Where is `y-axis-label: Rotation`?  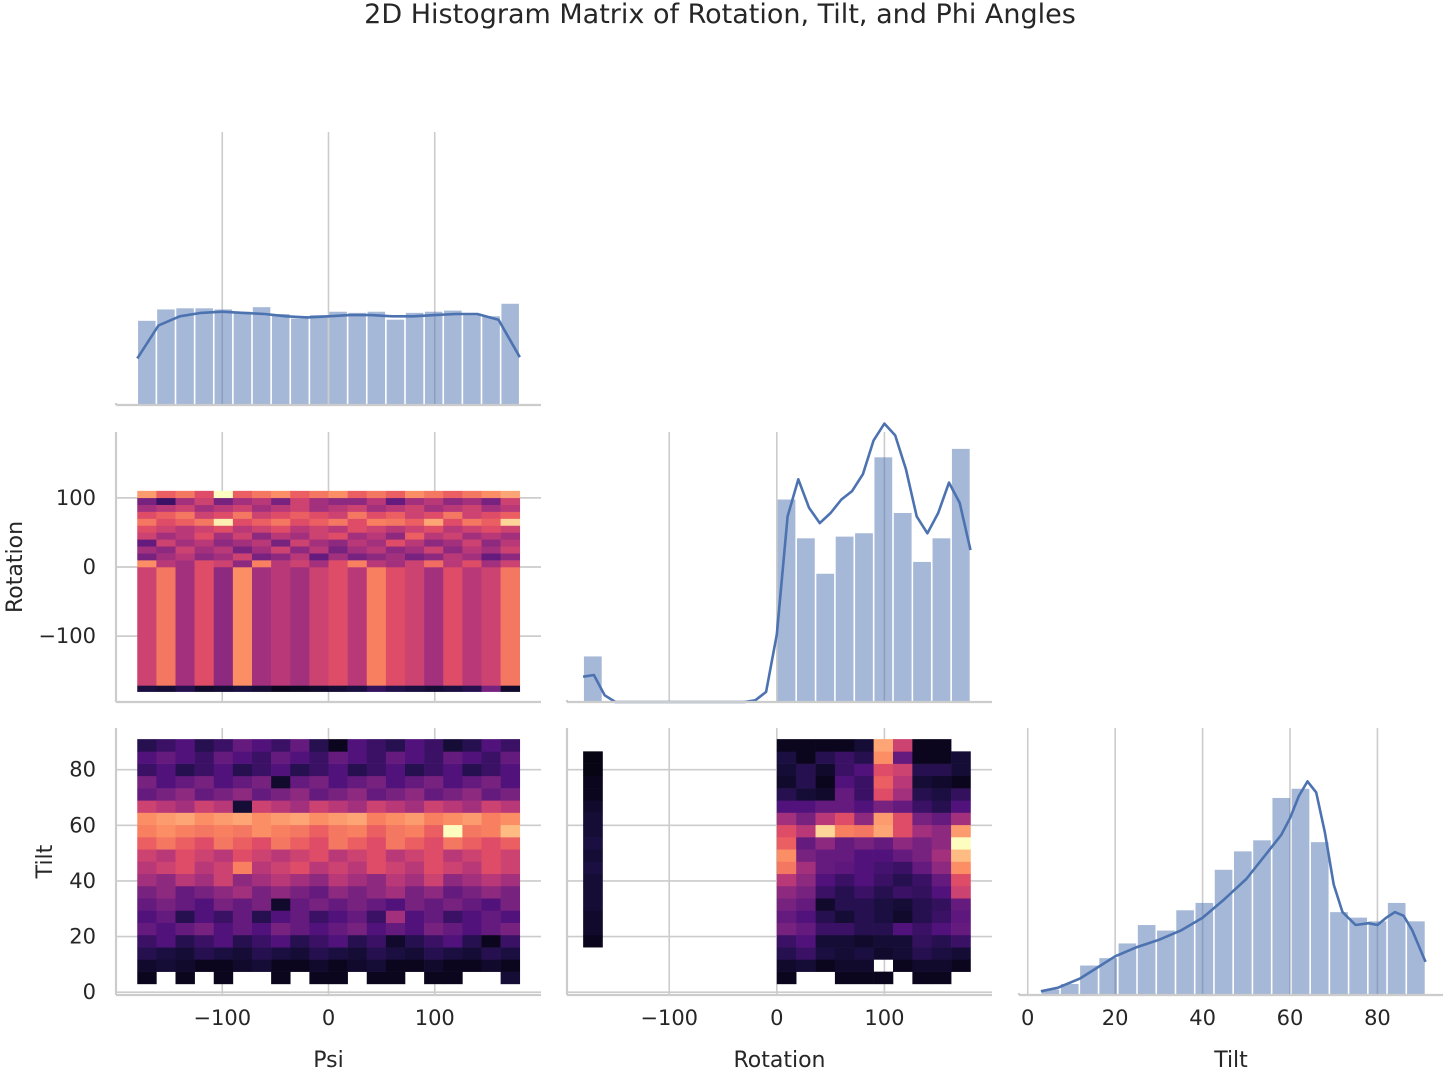
y-axis-label: Rotation is located at coordinates (15, 567).